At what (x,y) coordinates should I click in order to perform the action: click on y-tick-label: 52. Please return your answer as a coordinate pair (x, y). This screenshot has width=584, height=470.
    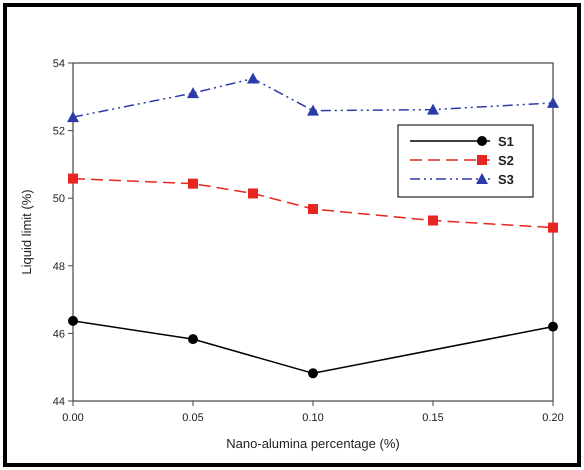
    Looking at the image, I should click on (58, 132).